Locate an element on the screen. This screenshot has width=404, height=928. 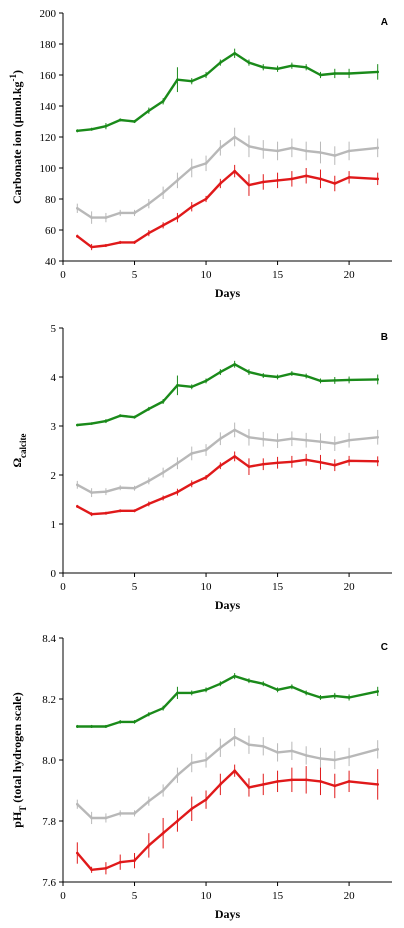
y-axis-title-part: Carbonate ion (µmol.kg is located at coordinates (17, 142).